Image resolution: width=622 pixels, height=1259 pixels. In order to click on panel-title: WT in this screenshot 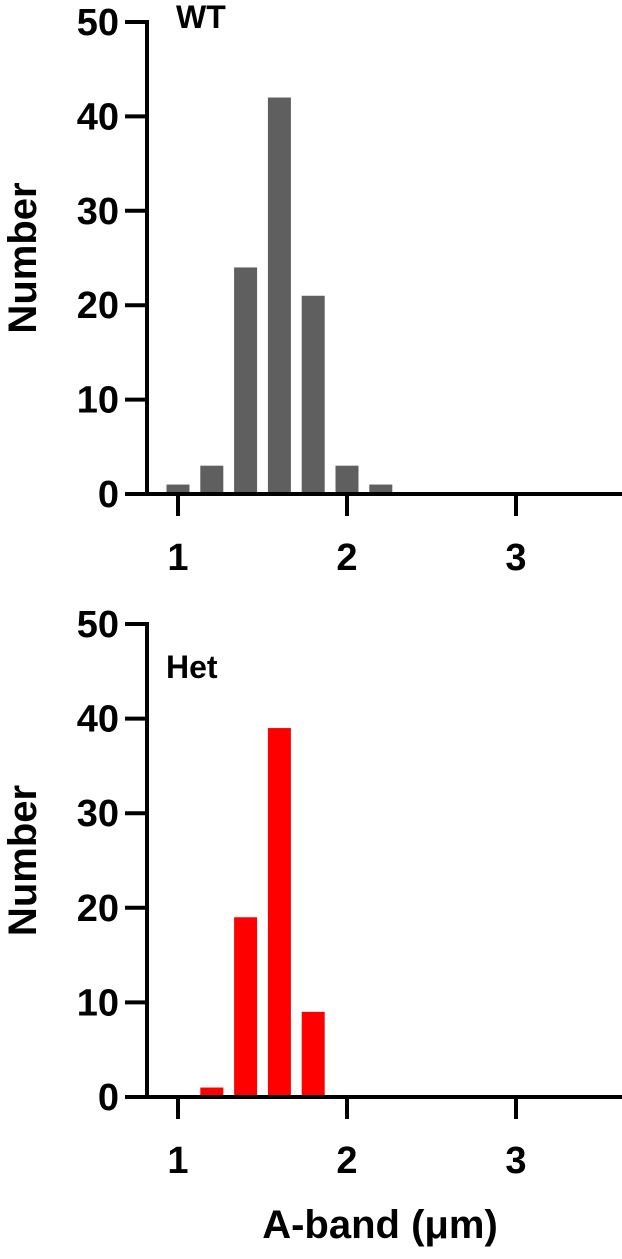, I will do `click(201, 17)`.